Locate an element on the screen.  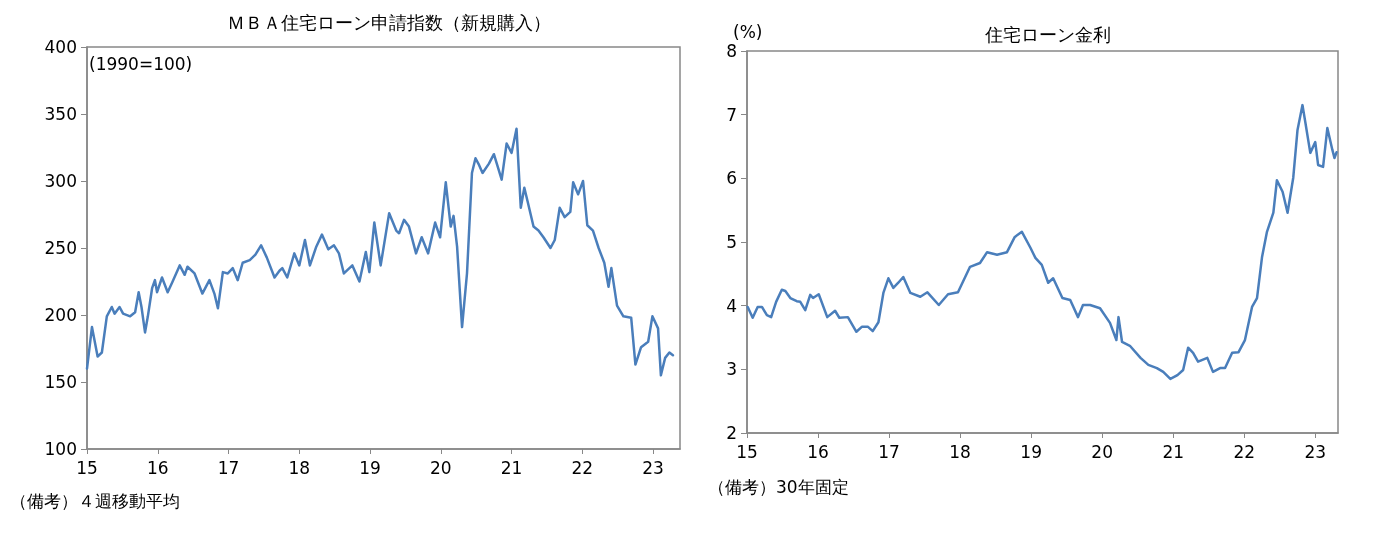
y-tick-label: 200 is located at coordinates (60, 315).